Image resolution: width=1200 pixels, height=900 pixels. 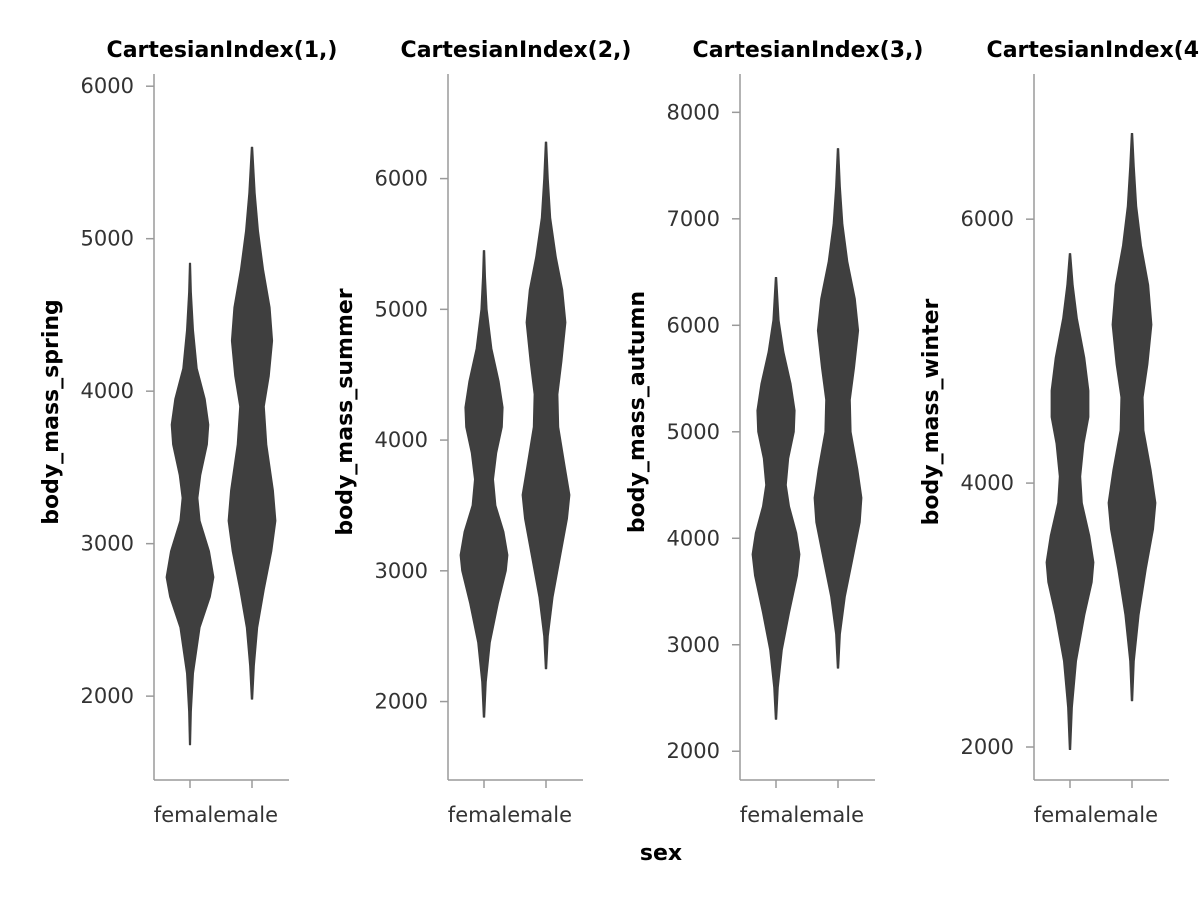 What do you see at coordinates (693, 219) in the screenshot?
I see `y-tick-label: 7000` at bounding box center [693, 219].